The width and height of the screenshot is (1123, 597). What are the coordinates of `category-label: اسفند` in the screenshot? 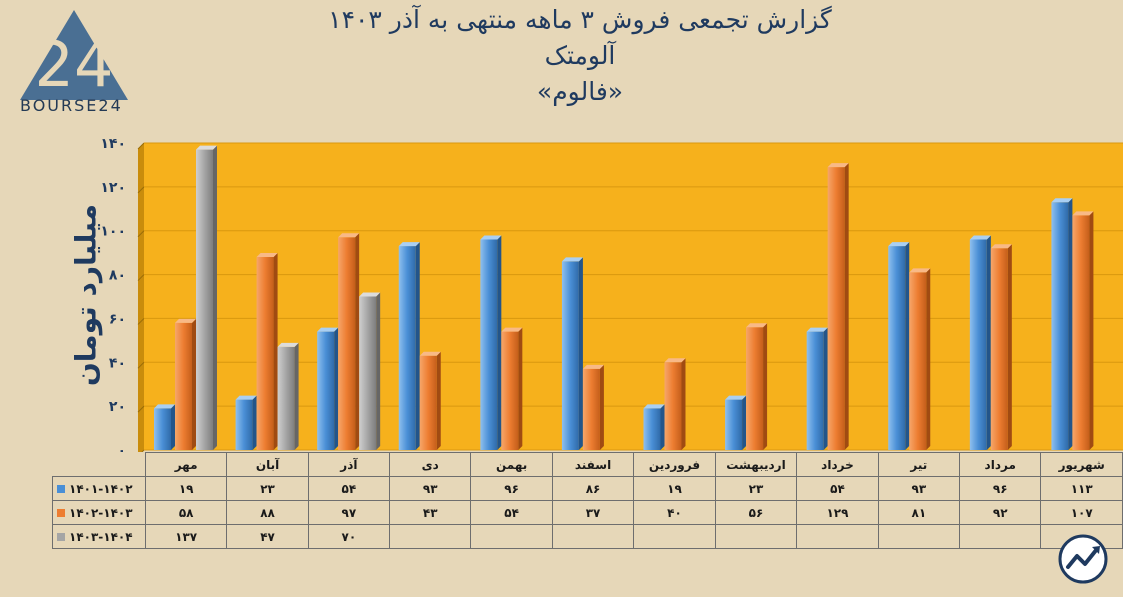 It's located at (593, 464).